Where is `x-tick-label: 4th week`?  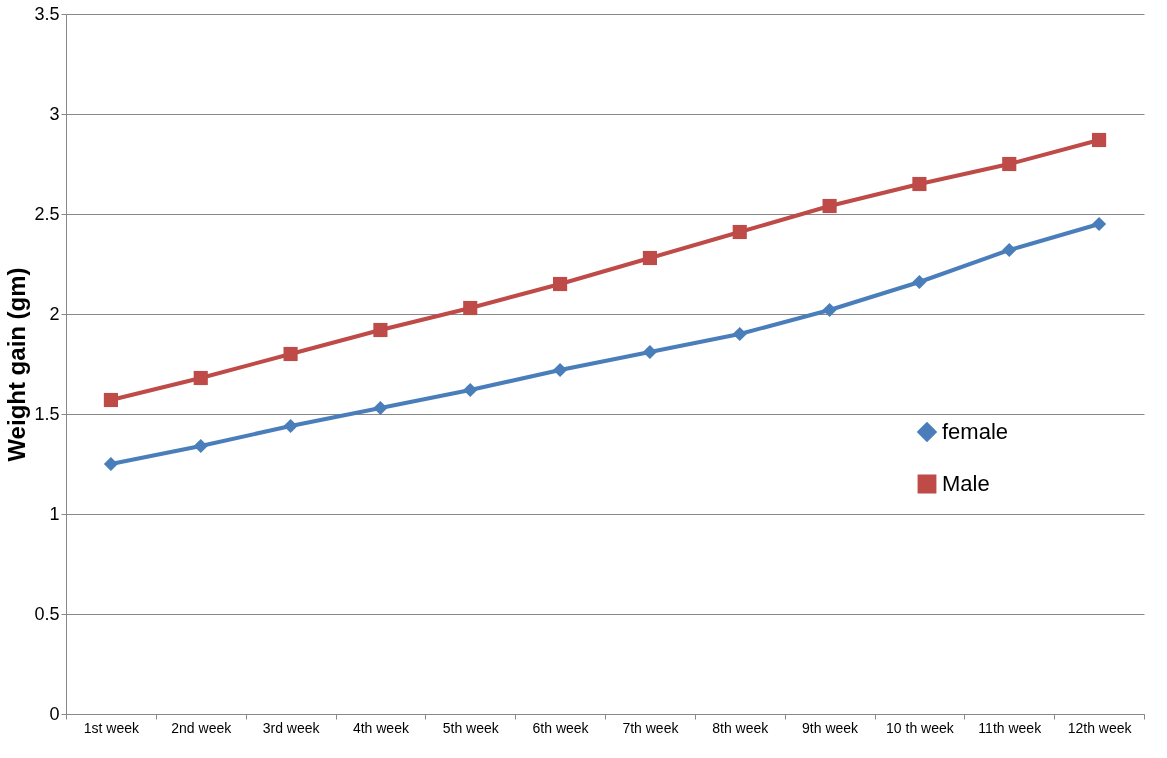
x-tick-label: 4th week is located at coordinates (381, 727).